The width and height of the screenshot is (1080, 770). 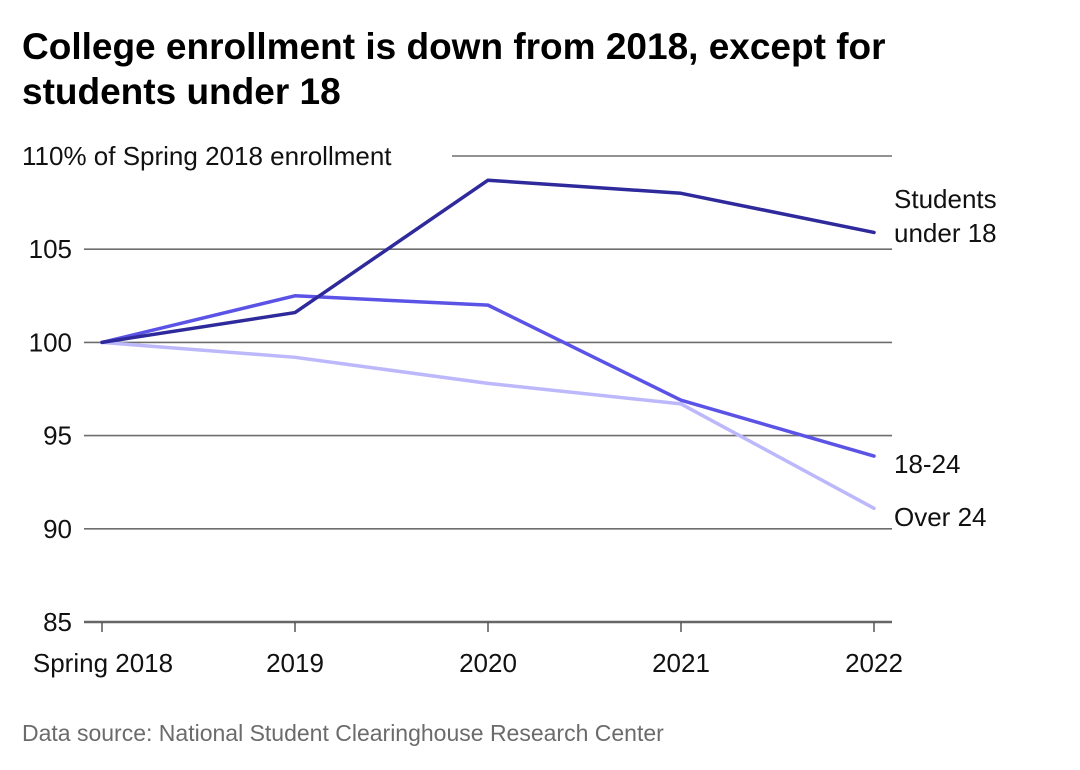 I want to click on x-axis: Spring 2018 2019 2020 2021 2022, so click(x=468, y=650).